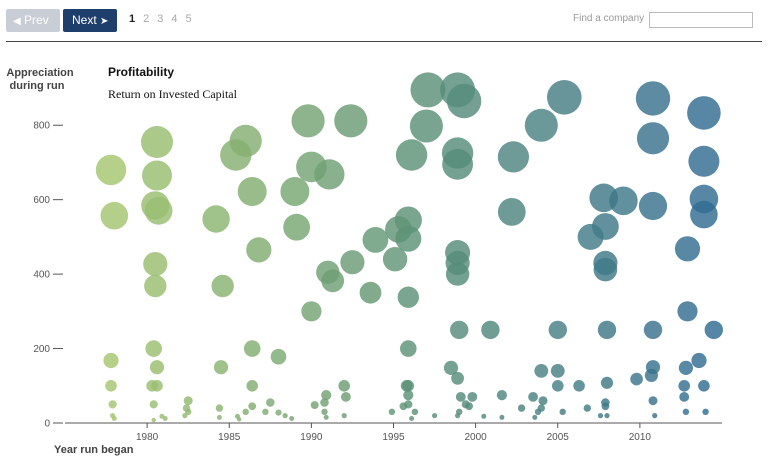 This screenshot has height=459, width=768. What do you see at coordinates (174, 19) in the screenshot?
I see `page-link-4: 4` at bounding box center [174, 19].